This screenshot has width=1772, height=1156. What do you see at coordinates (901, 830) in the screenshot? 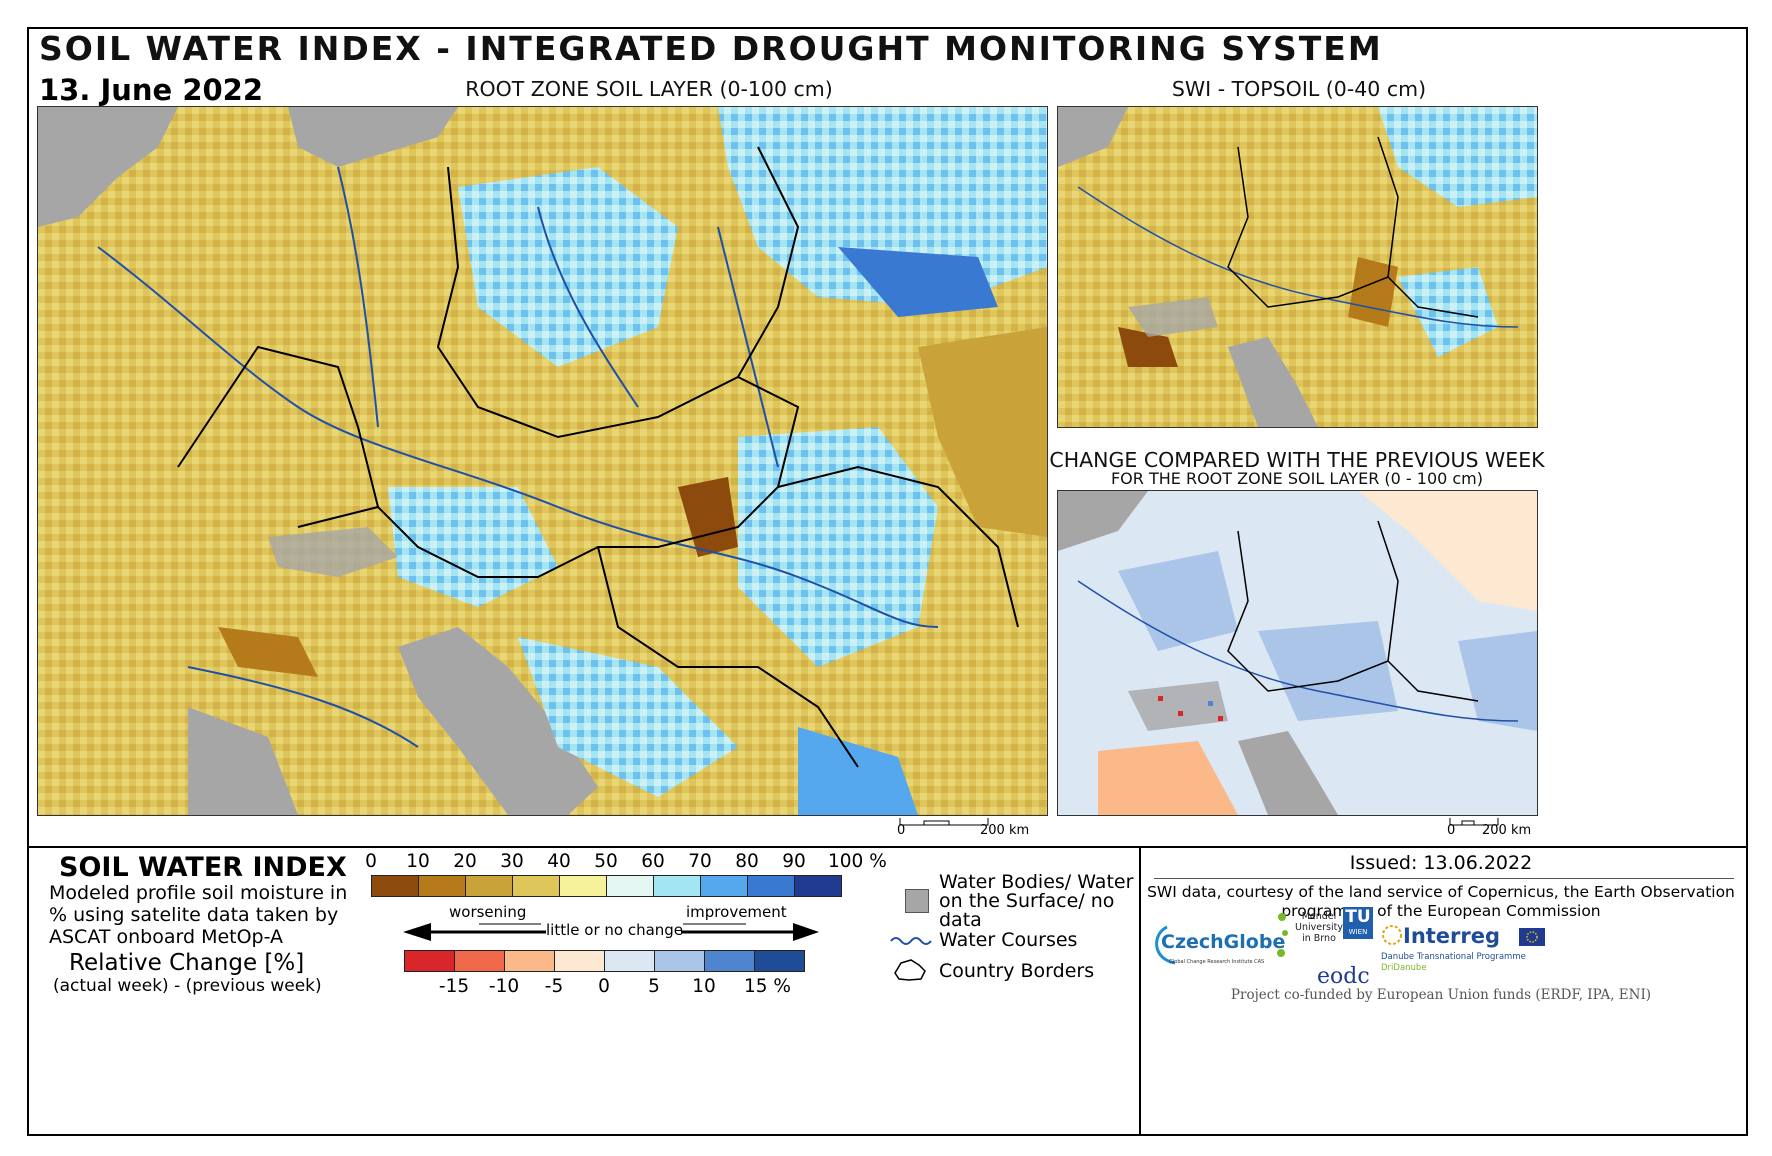
I see `scale-bar-main-zero: 0` at bounding box center [901, 830].